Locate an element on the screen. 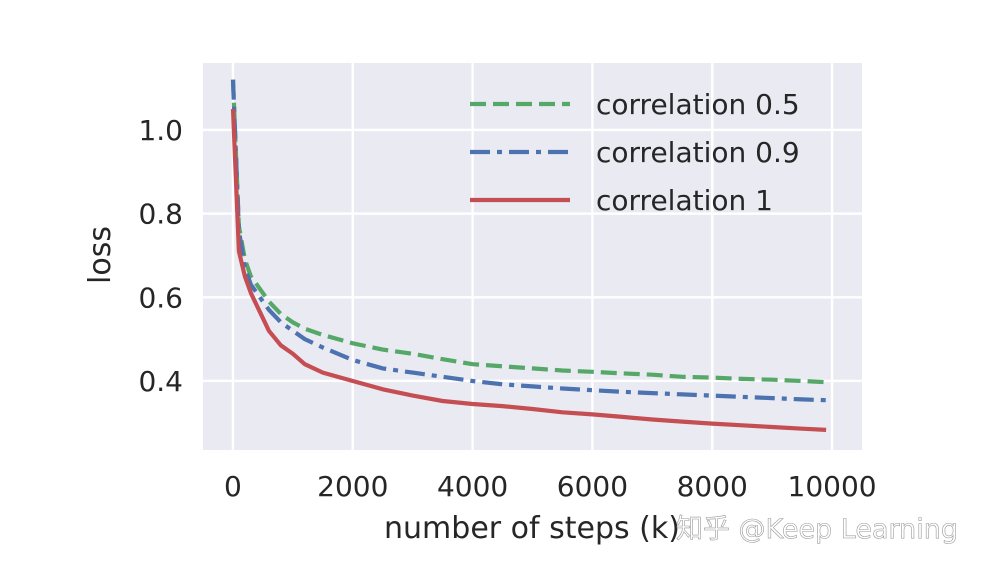 This screenshot has height=576, width=986. x-tick-label: 6000 is located at coordinates (592, 486).